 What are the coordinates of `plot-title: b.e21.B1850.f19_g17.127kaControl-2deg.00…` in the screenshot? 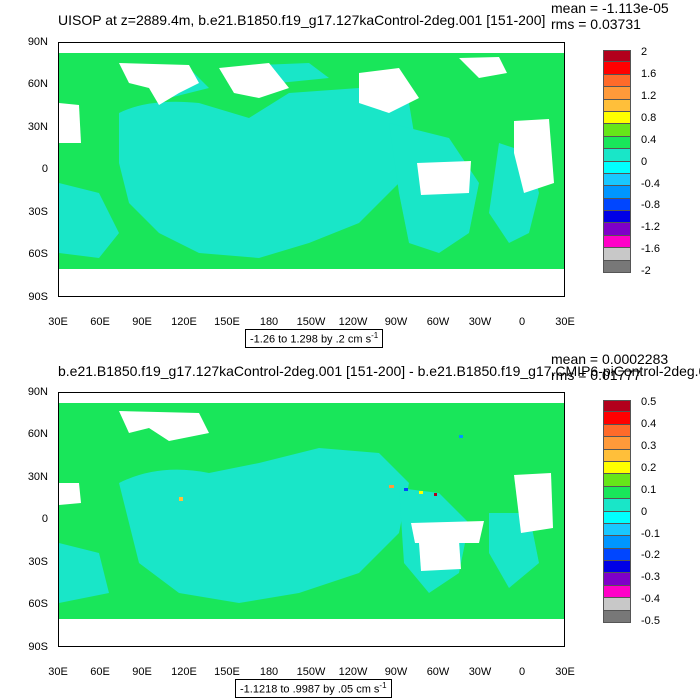 It's located at (379, 371).